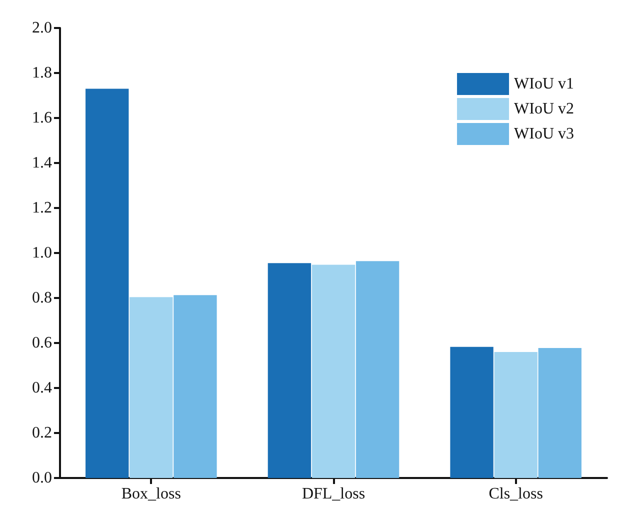 The height and width of the screenshot is (524, 627). Describe the element at coordinates (42, 118) in the screenshot. I see `y-tick-label: 1.6` at that location.